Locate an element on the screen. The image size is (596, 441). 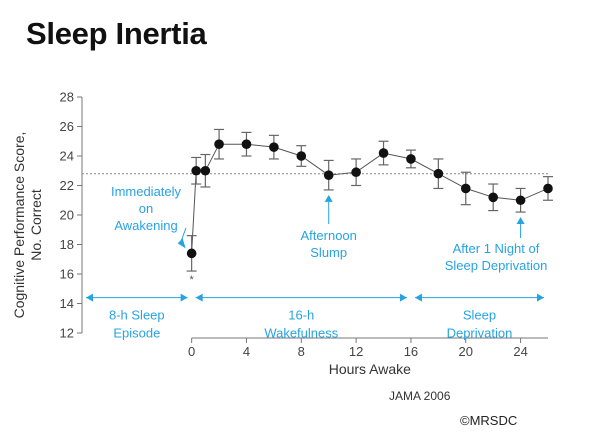
x-tick-label: 16 is located at coordinates (411, 351).